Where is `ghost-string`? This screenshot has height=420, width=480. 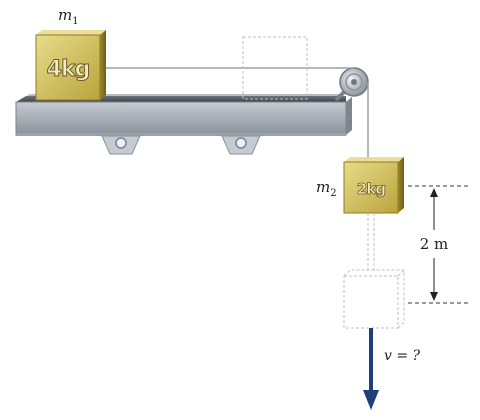
ghost-string is located at coordinates (371, 242).